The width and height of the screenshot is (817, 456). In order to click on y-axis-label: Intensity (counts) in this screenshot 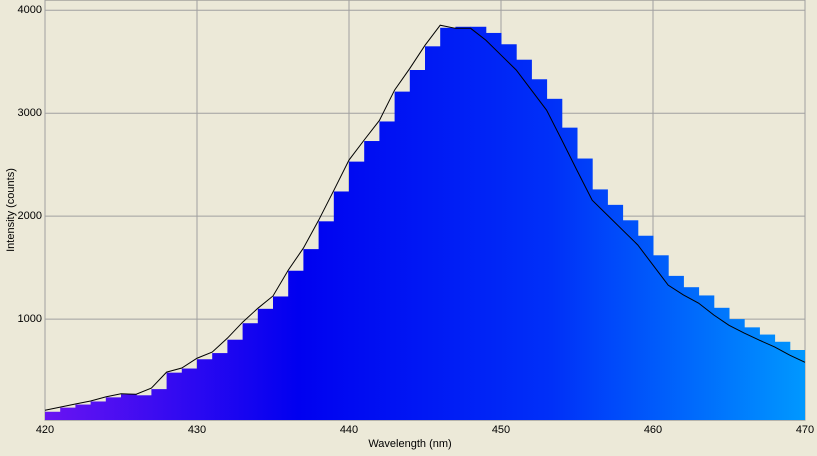, I will do `click(11, 210)`.